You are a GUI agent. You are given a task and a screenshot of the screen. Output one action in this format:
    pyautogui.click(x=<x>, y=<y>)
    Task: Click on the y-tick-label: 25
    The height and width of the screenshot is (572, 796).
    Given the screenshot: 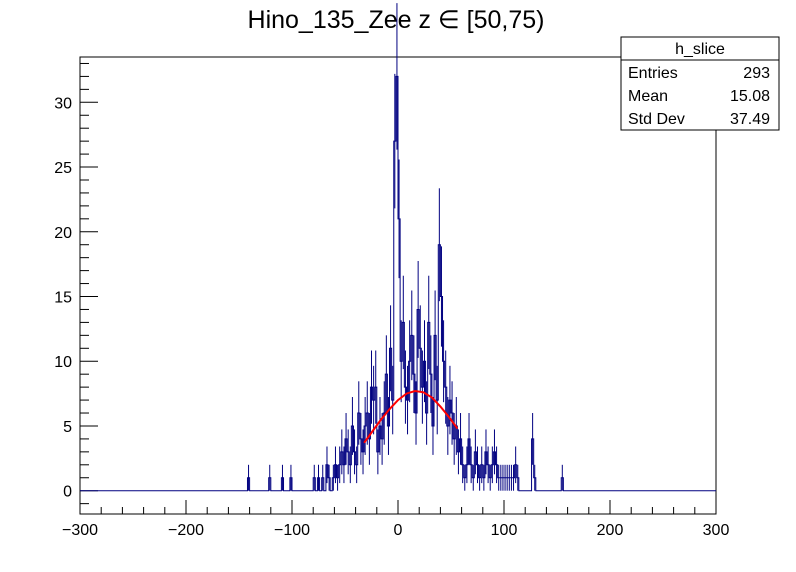 What is the action you would take?
    pyautogui.click(x=63, y=168)
    